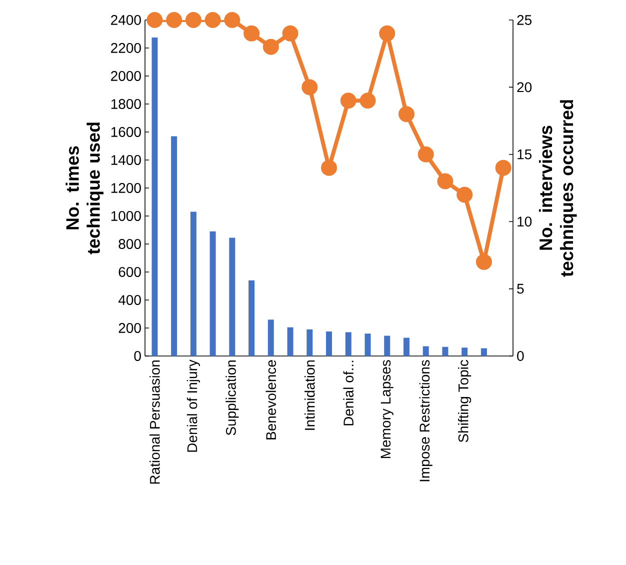 The height and width of the screenshot is (565, 626). I want to click on y-tick-label: 2000, so click(126, 76).